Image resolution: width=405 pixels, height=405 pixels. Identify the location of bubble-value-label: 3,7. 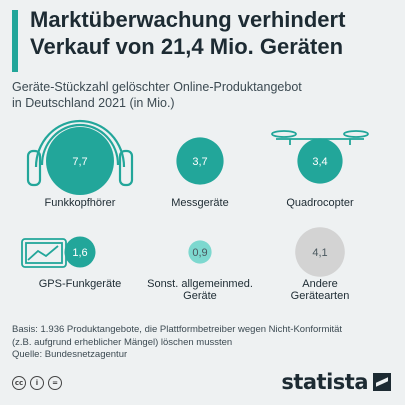
(199, 162).